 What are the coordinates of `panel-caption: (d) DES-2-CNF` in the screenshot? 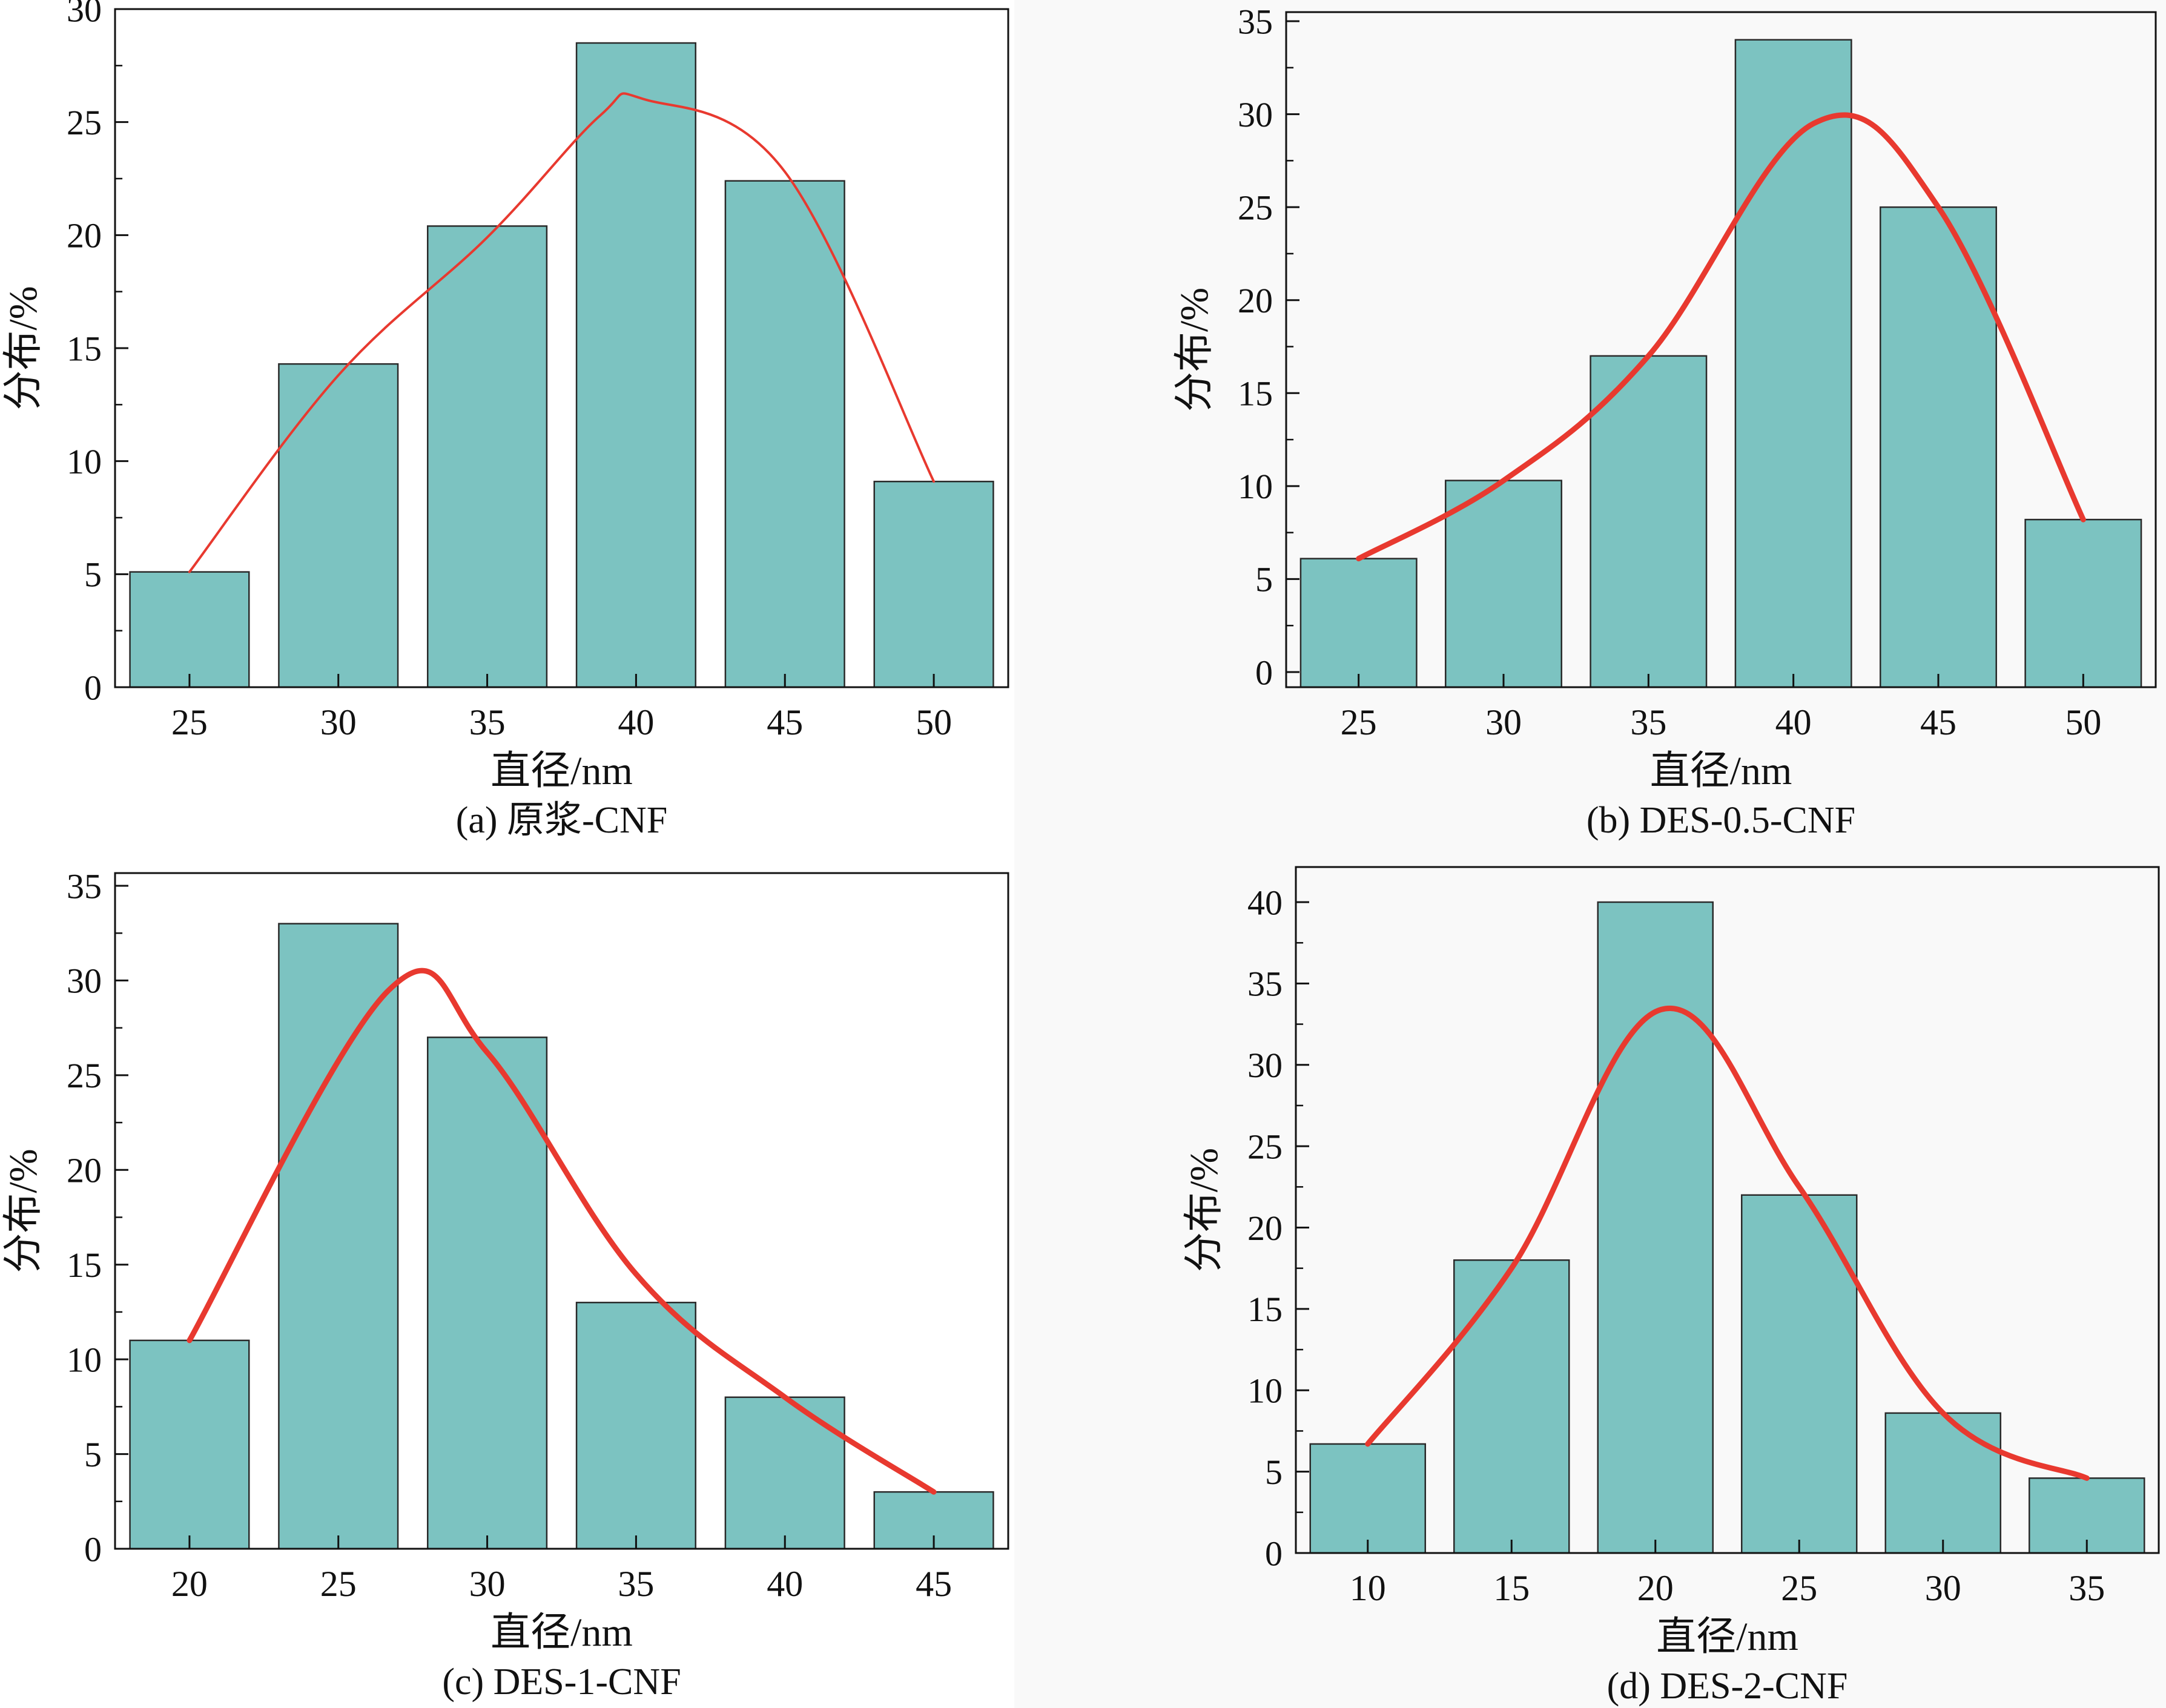 It's located at (1728, 1687).